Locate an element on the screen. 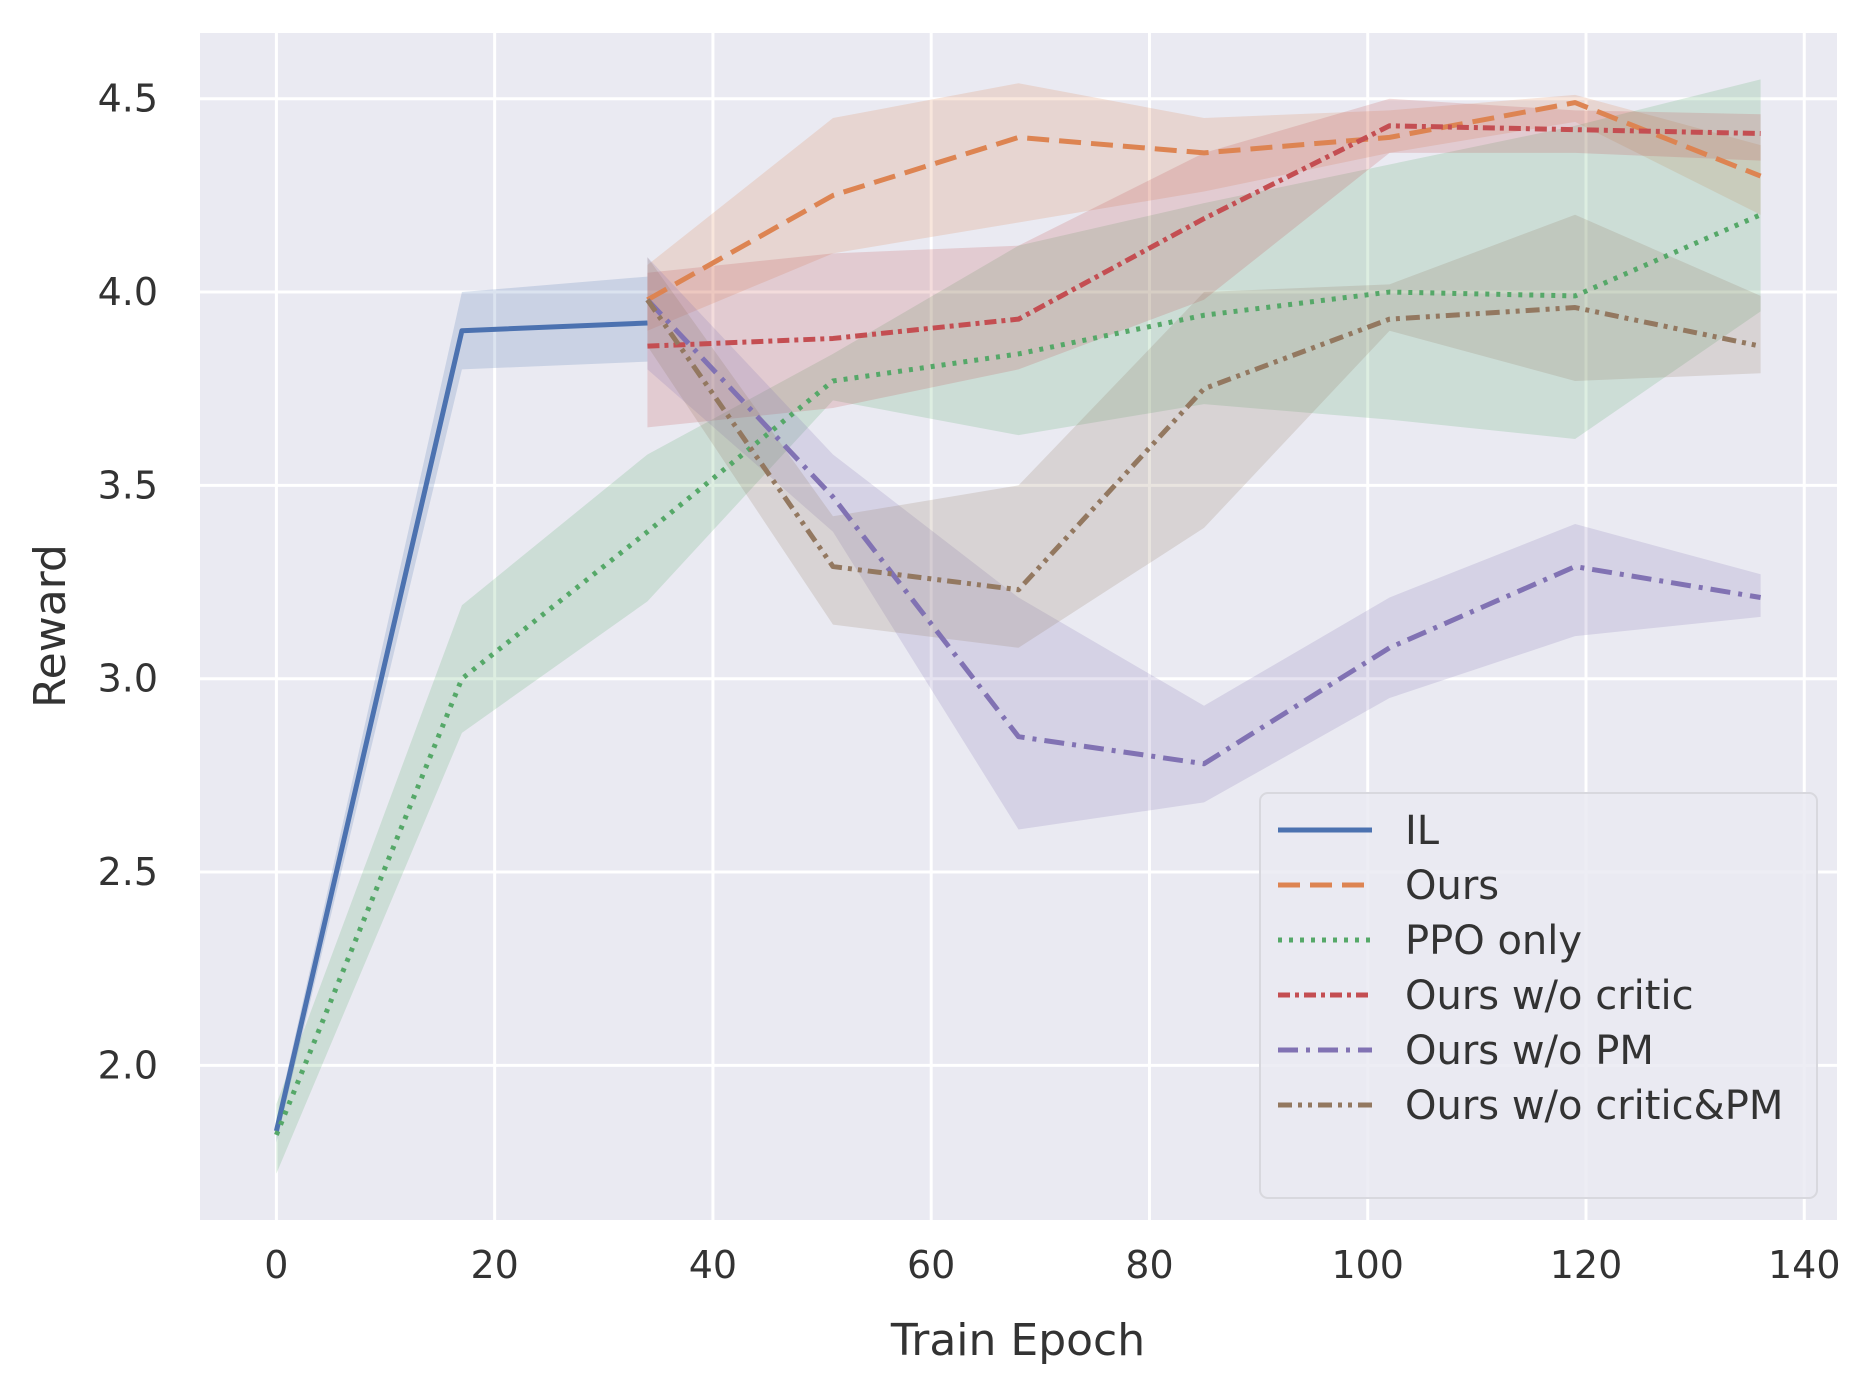  y-tick-label: 2.0 is located at coordinates (128, 1065).